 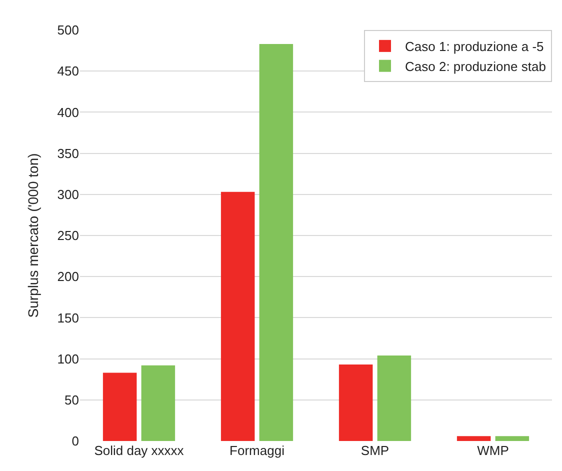 What do you see at coordinates (68, 194) in the screenshot?
I see `y-tick-label: 300` at bounding box center [68, 194].